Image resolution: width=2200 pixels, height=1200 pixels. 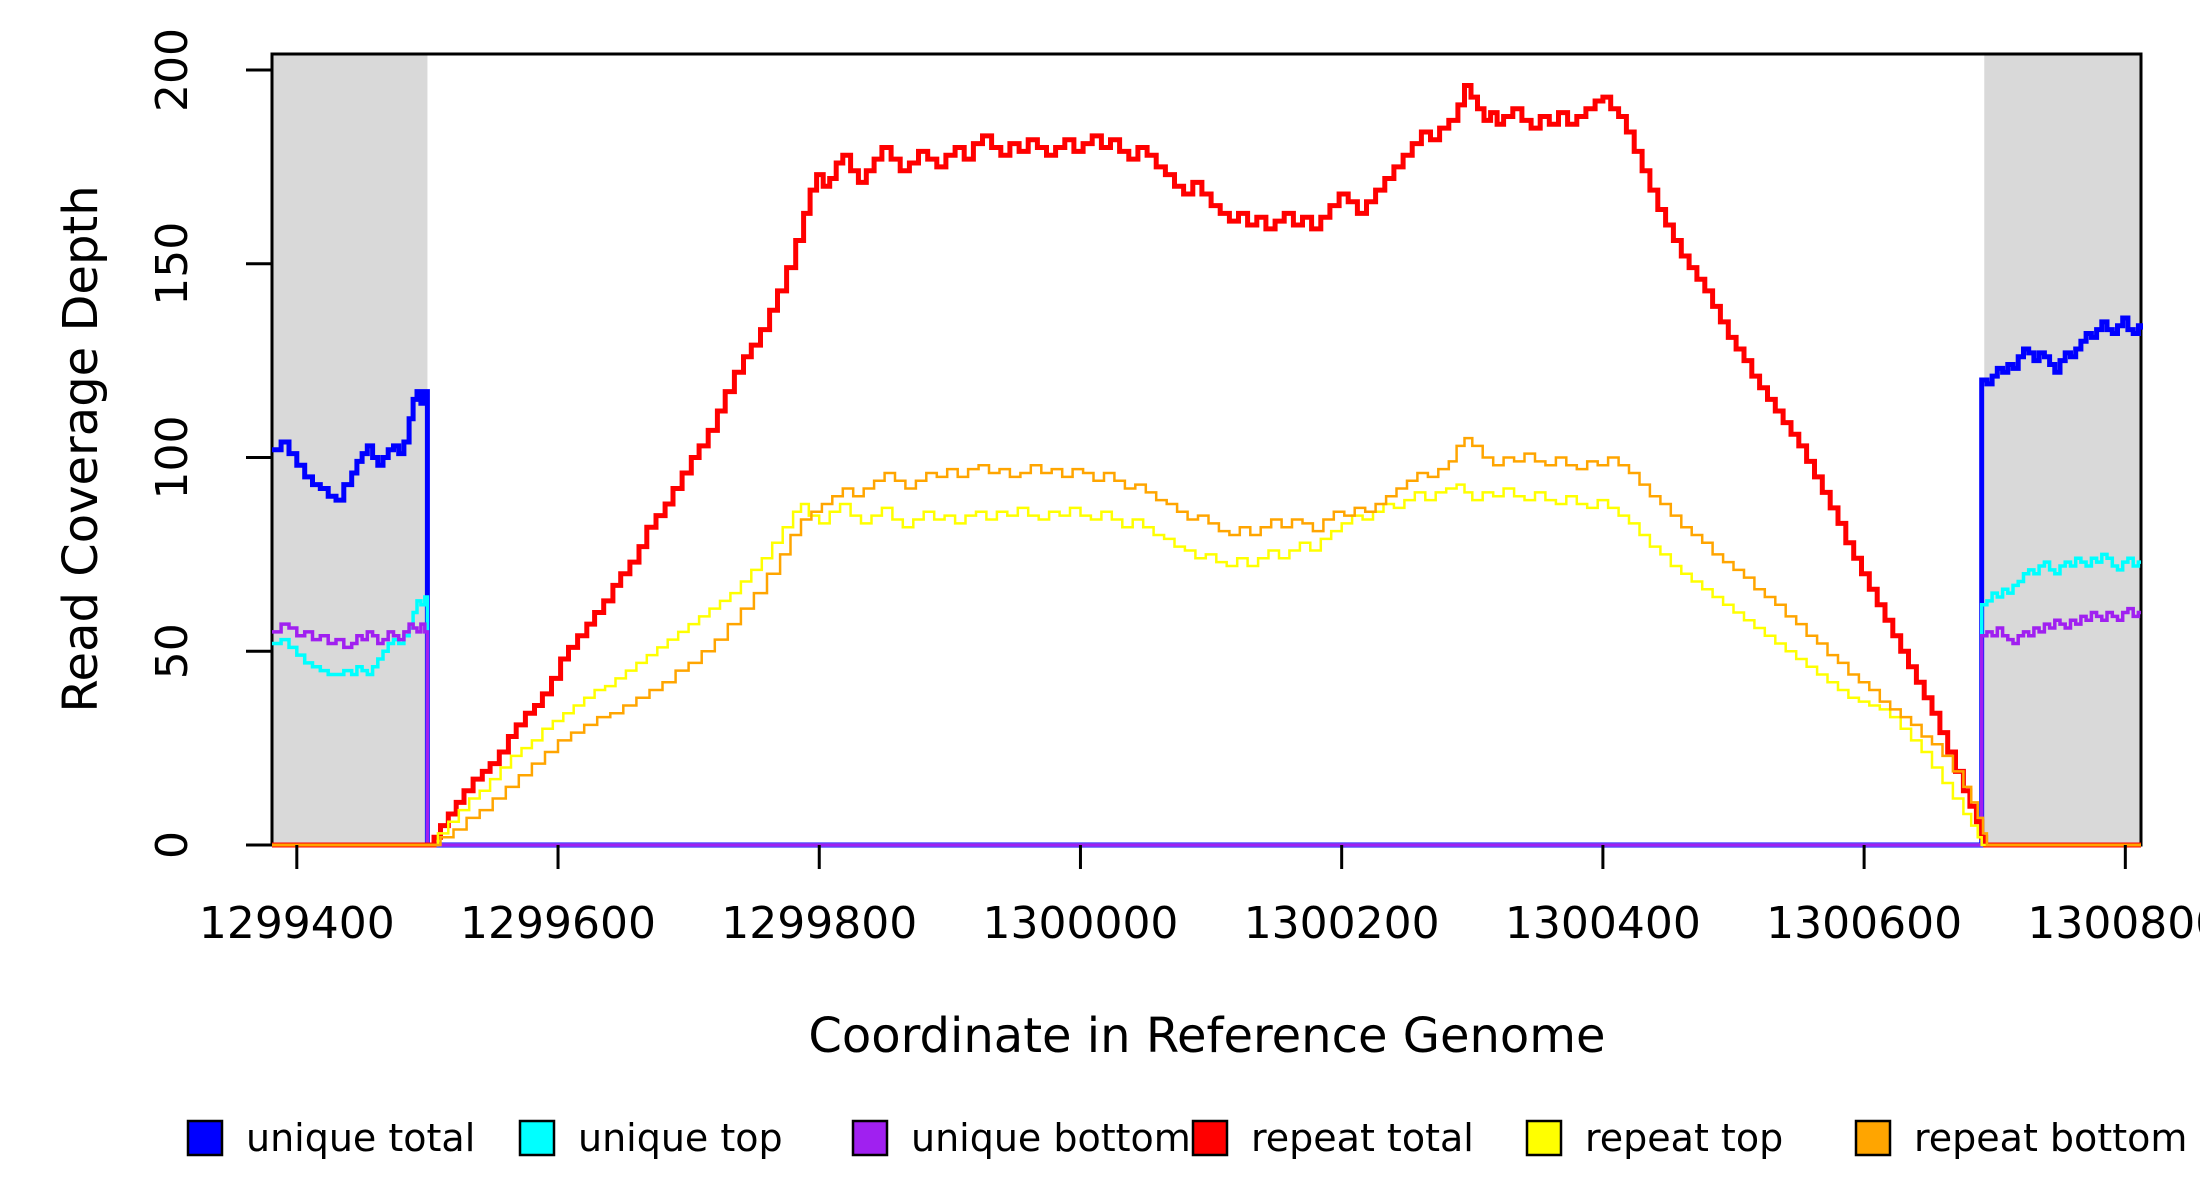 What do you see at coordinates (1080, 923) in the screenshot?
I see `x-tick-label: 1300000` at bounding box center [1080, 923].